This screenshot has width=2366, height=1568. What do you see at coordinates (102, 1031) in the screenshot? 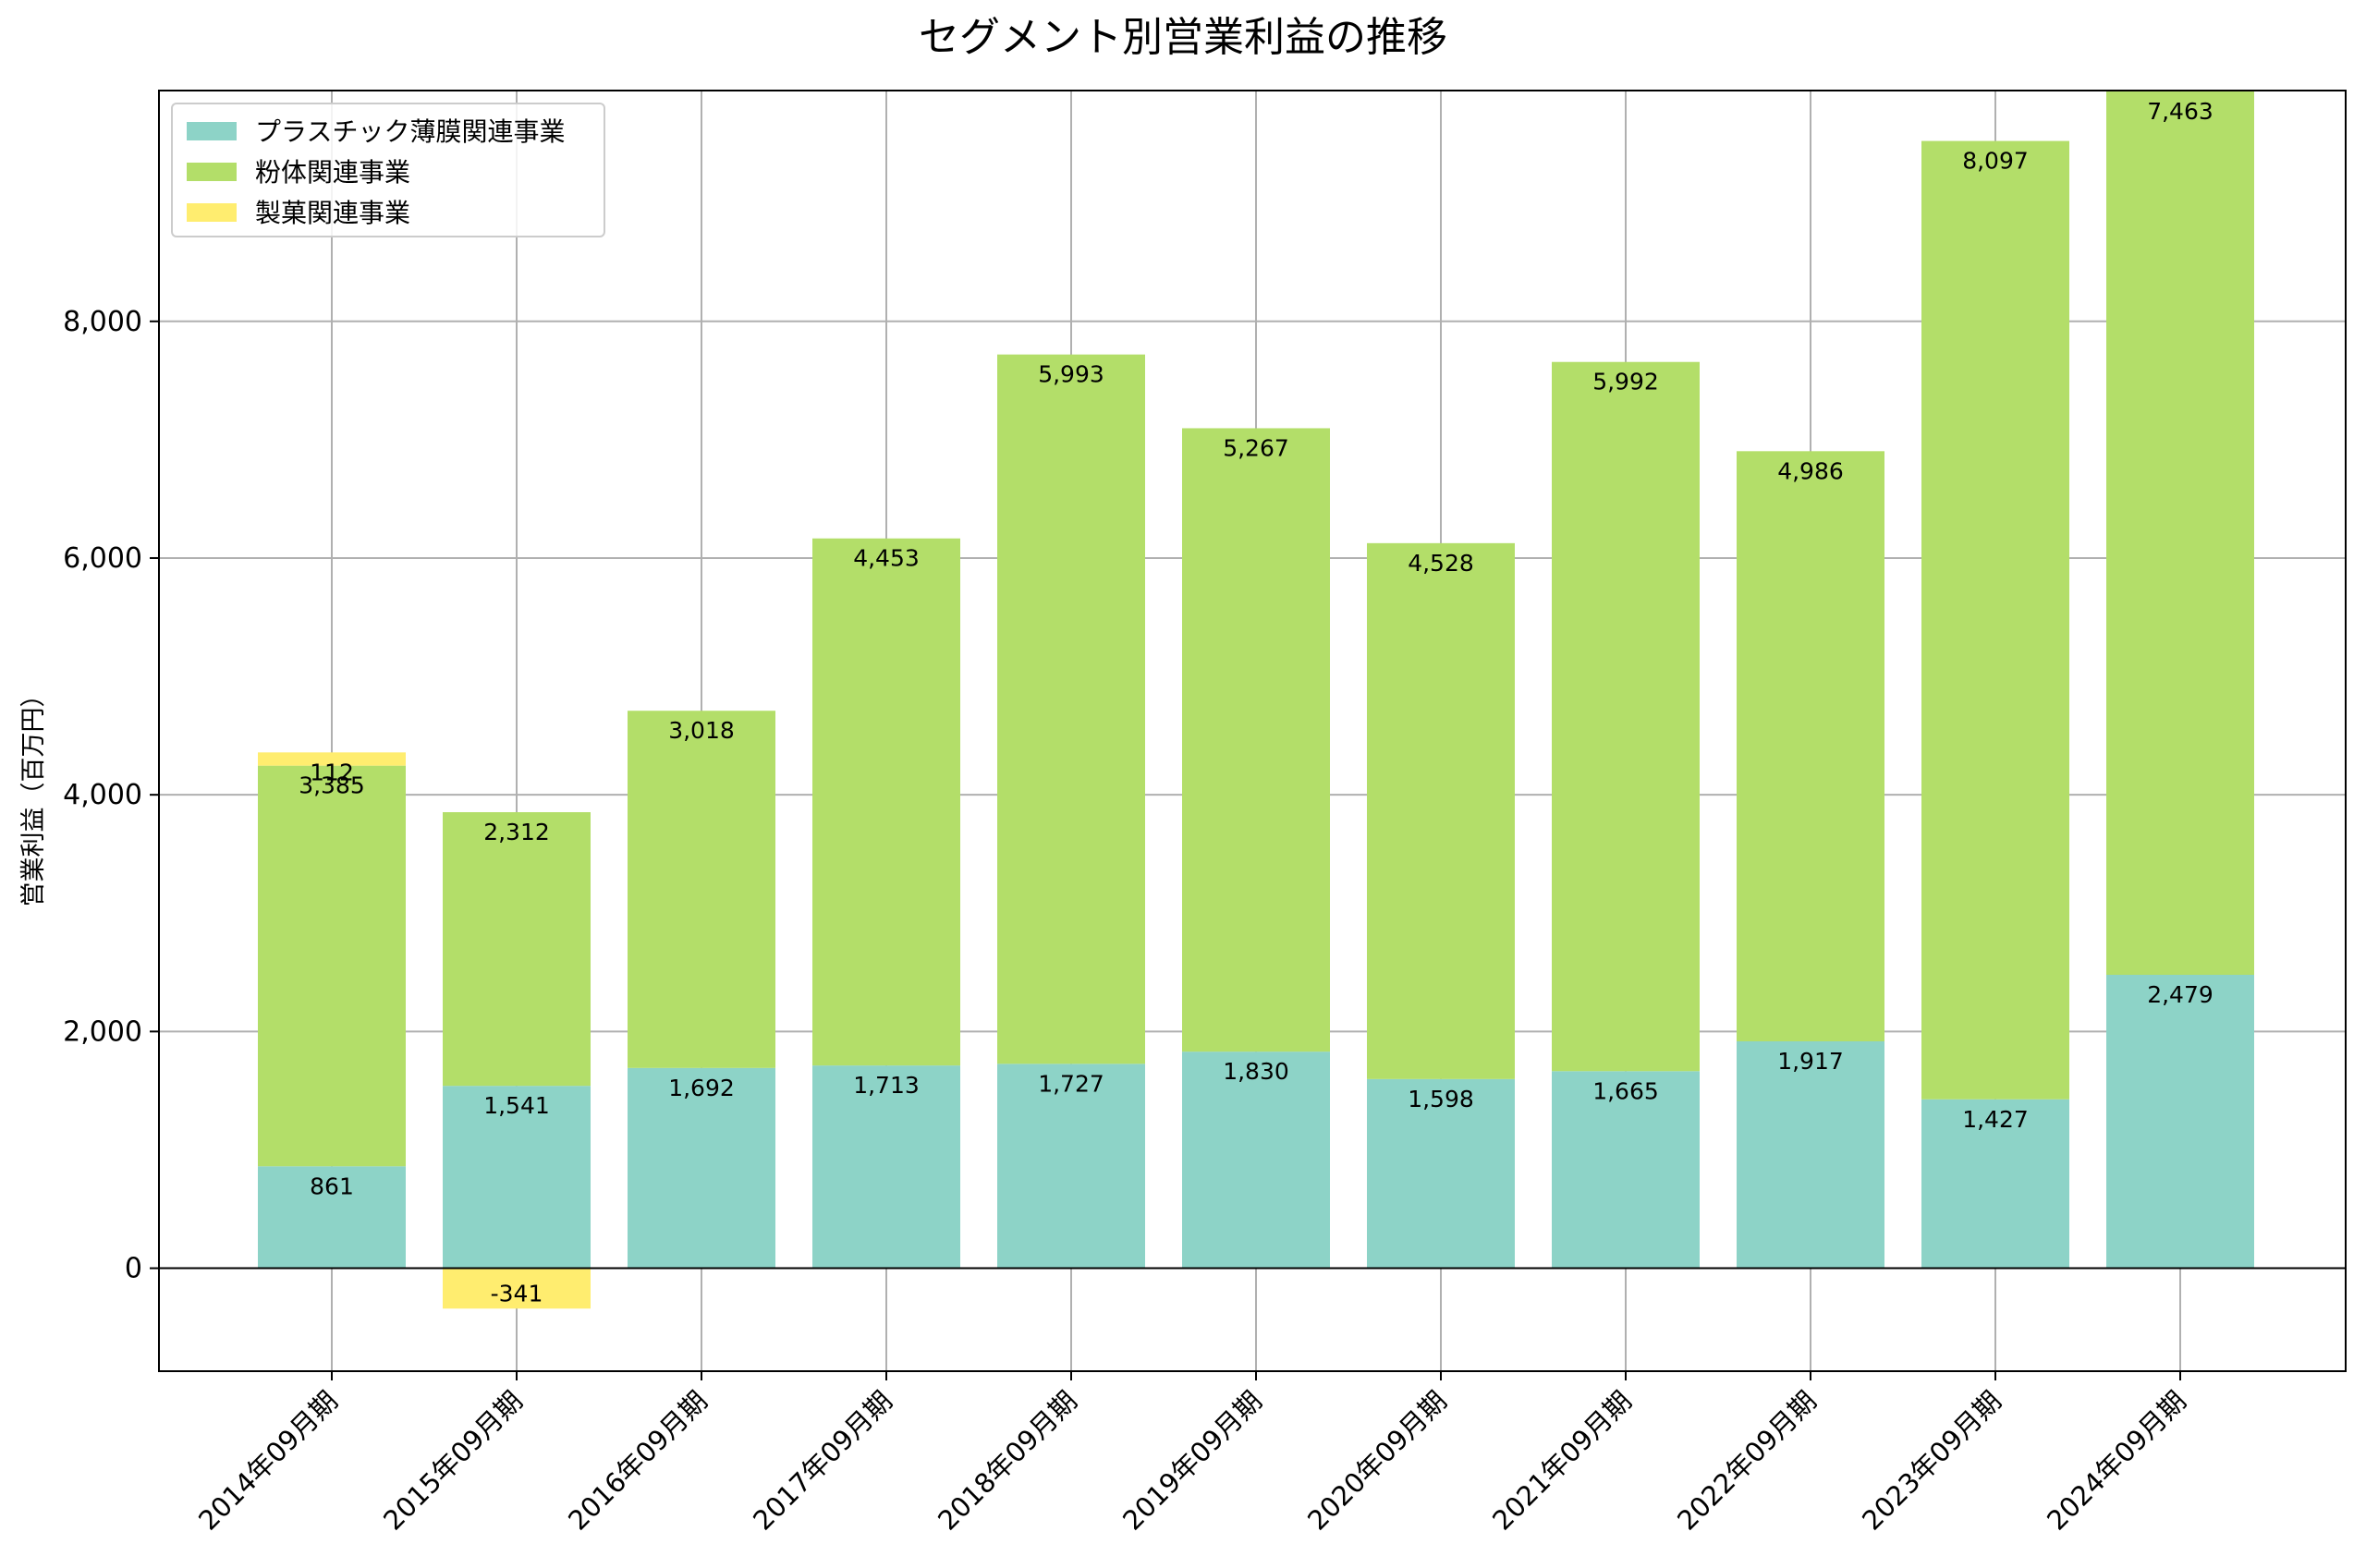
I see `y-tick-label: 2,000` at bounding box center [102, 1031].